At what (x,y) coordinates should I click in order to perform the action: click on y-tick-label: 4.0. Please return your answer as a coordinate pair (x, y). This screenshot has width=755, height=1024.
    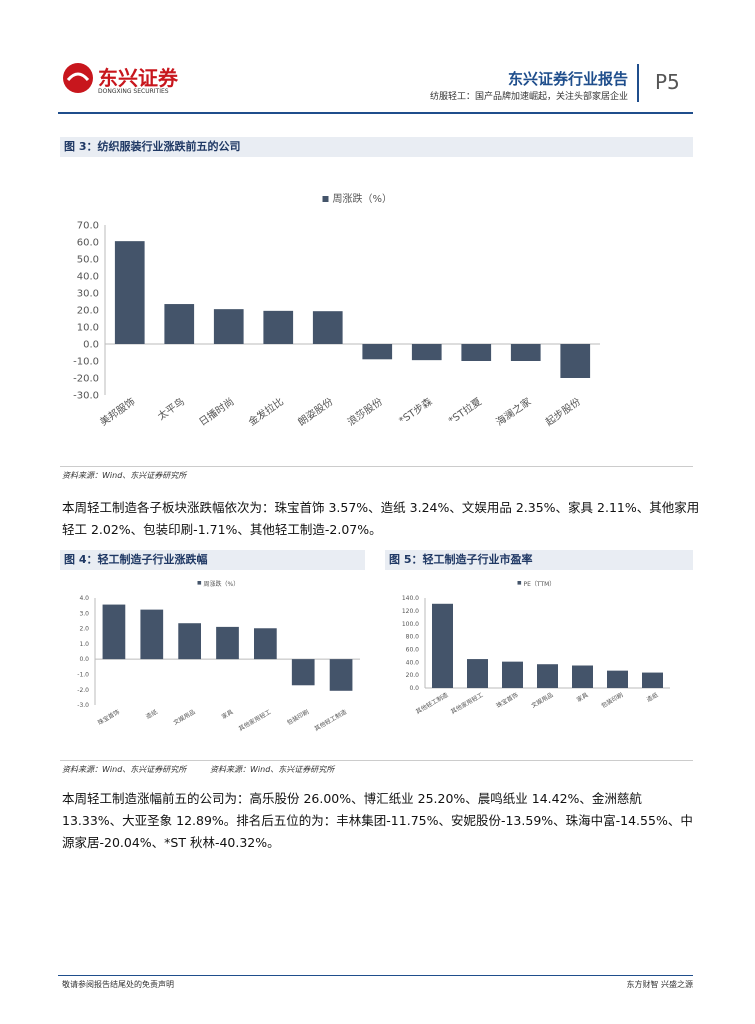
    Looking at the image, I should click on (84, 598).